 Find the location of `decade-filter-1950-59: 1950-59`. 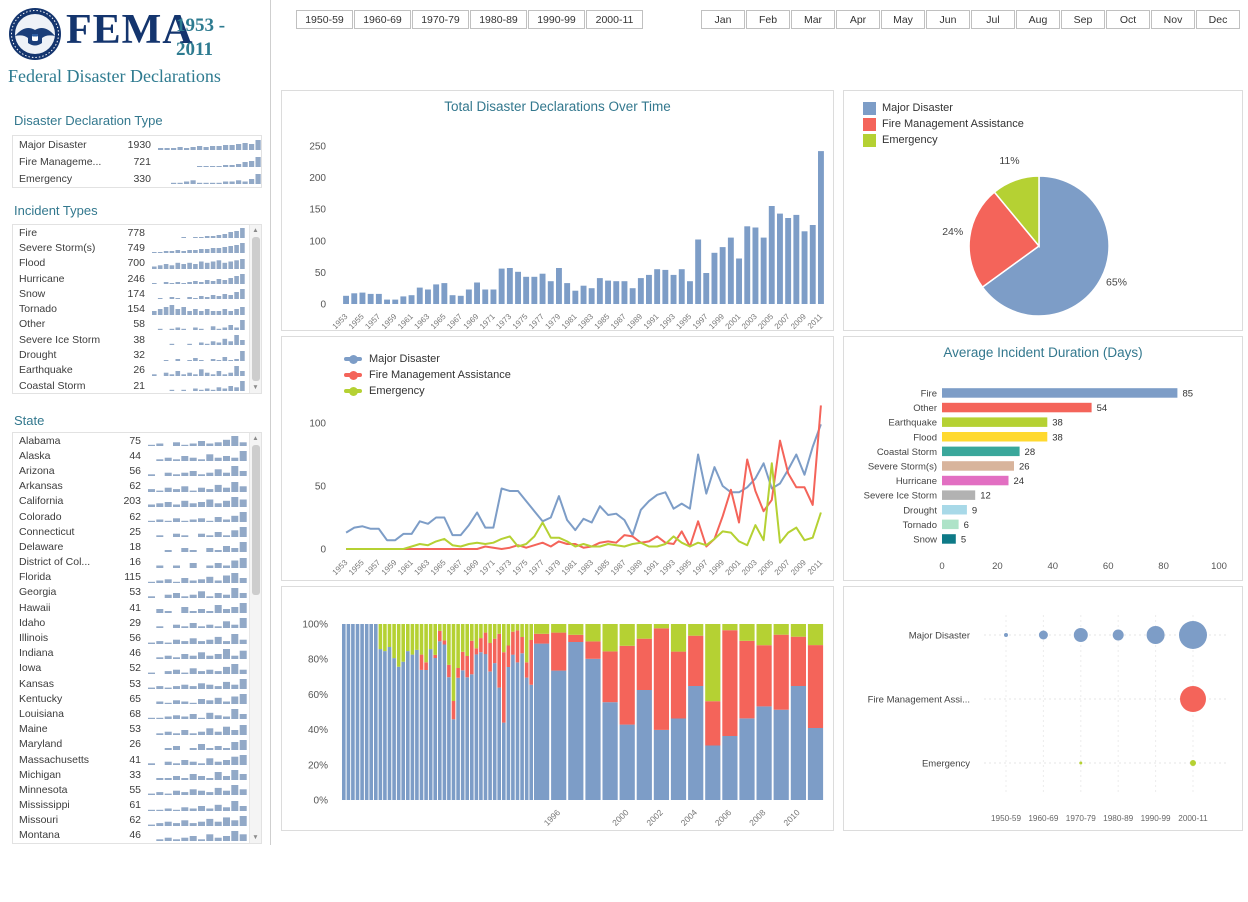

decade-filter-1950-59: 1950-59 is located at coordinates (324, 19).